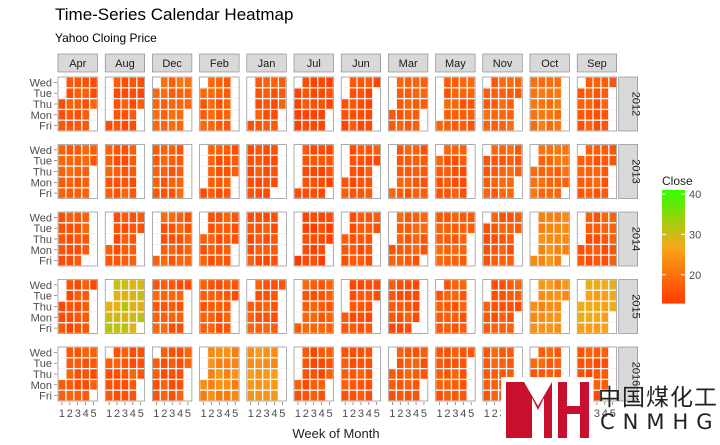 Image resolution: width=720 pixels, height=445 pixels. I want to click on week-tick-label: 3, so click(314, 414).